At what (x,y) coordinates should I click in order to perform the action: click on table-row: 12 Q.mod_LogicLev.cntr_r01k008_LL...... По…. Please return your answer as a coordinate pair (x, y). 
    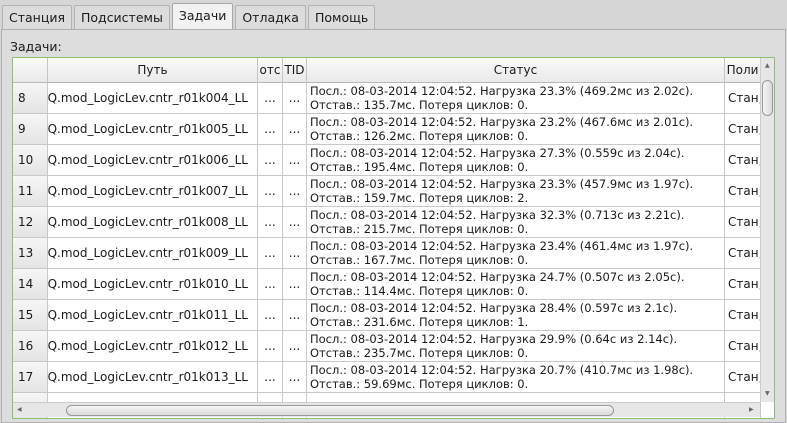
    Looking at the image, I should click on (387, 222).